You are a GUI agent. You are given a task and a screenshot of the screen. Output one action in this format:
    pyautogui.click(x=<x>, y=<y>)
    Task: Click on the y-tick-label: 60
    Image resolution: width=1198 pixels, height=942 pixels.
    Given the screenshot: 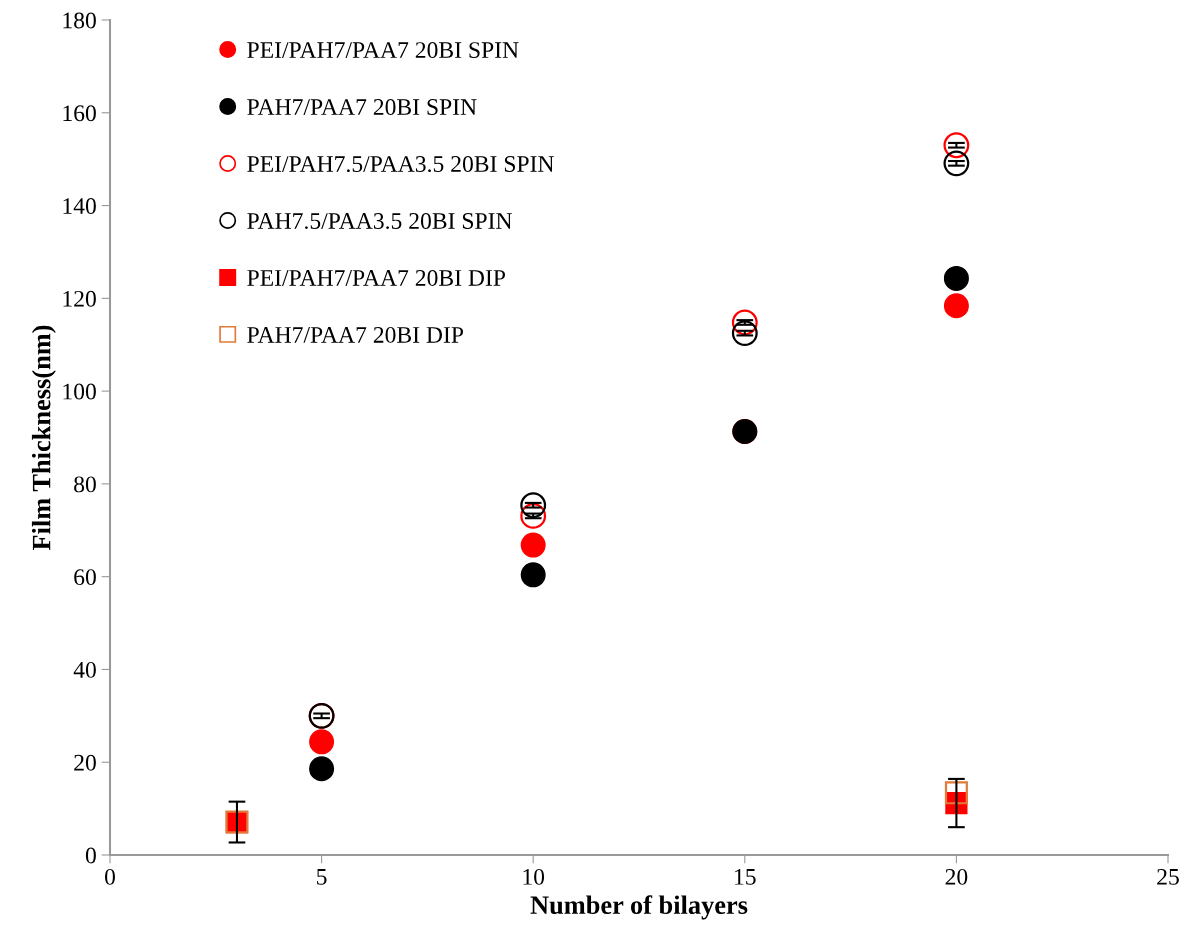 What is the action you would take?
    pyautogui.click(x=85, y=577)
    